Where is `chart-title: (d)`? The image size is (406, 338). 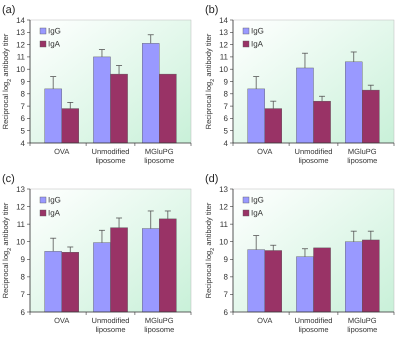 chart-title: (d) is located at coordinates (211, 179).